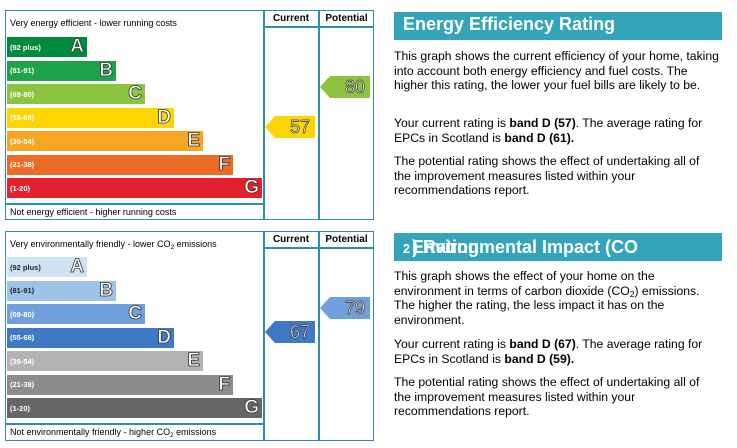  Describe the element at coordinates (22, 164) in the screenshot. I see `energy-band-f-range: (21-38)` at that location.